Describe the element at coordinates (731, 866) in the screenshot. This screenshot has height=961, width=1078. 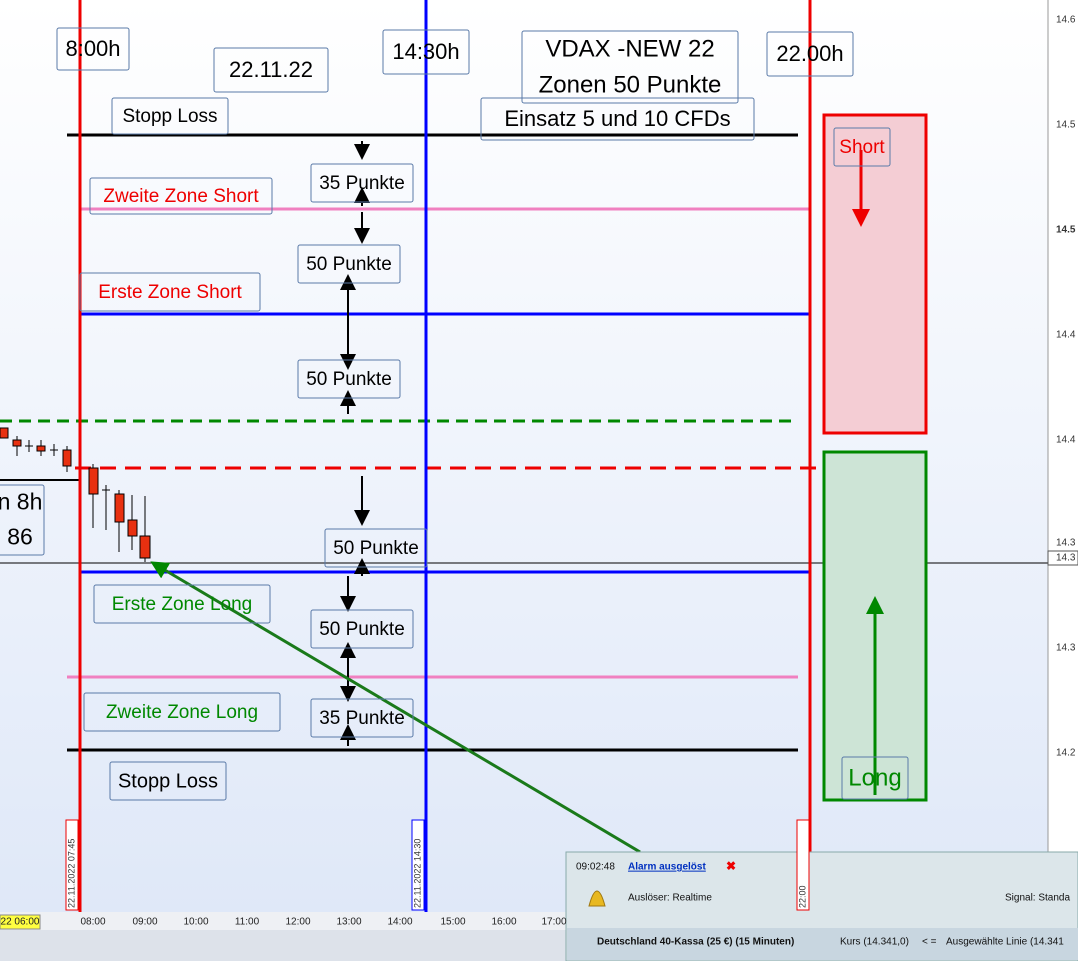
I see `close-icon: ✖` at that location.